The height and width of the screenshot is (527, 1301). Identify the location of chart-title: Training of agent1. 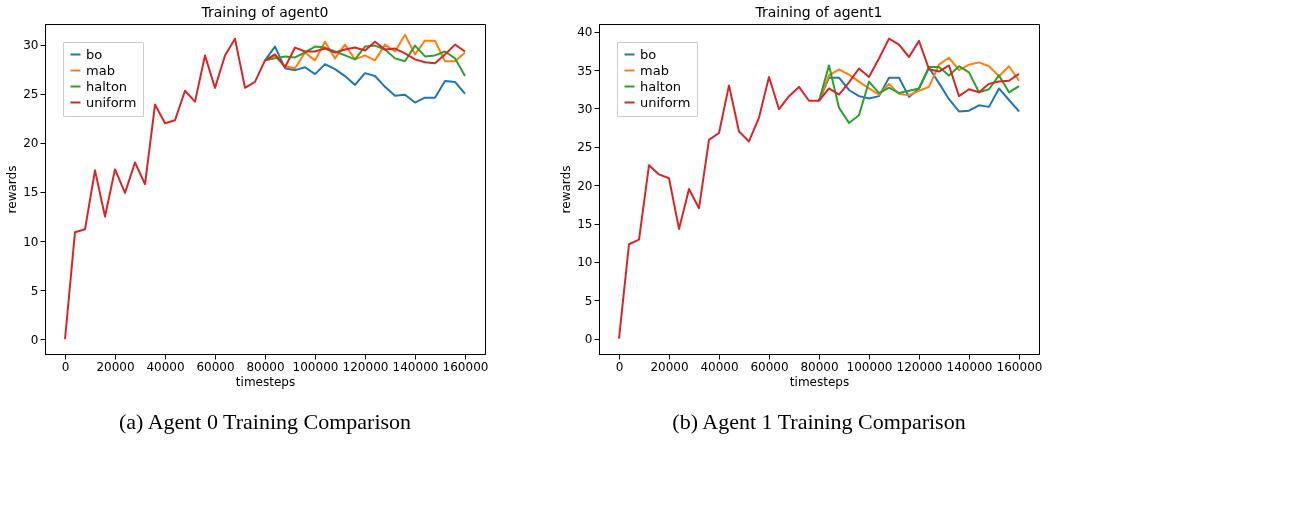
(818, 12).